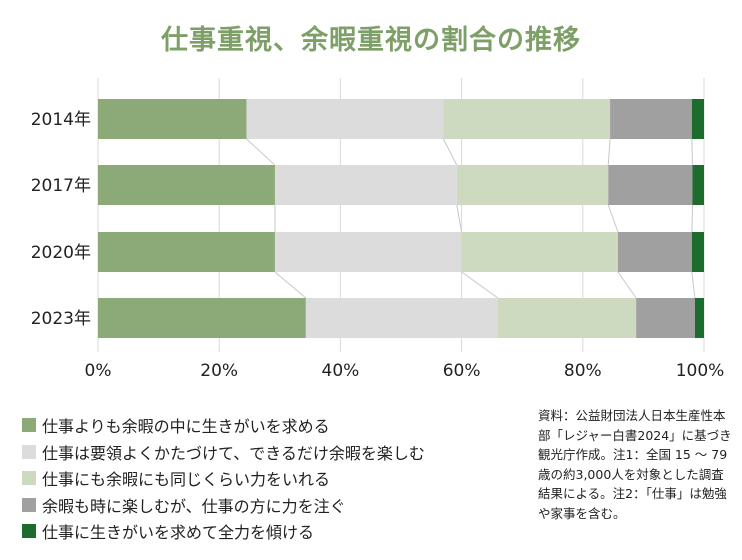 The image size is (742, 560). What do you see at coordinates (186, 427) in the screenshot?
I see `legend-label: 仕事よりも余暇の中に生きがいを求める` at bounding box center [186, 427].